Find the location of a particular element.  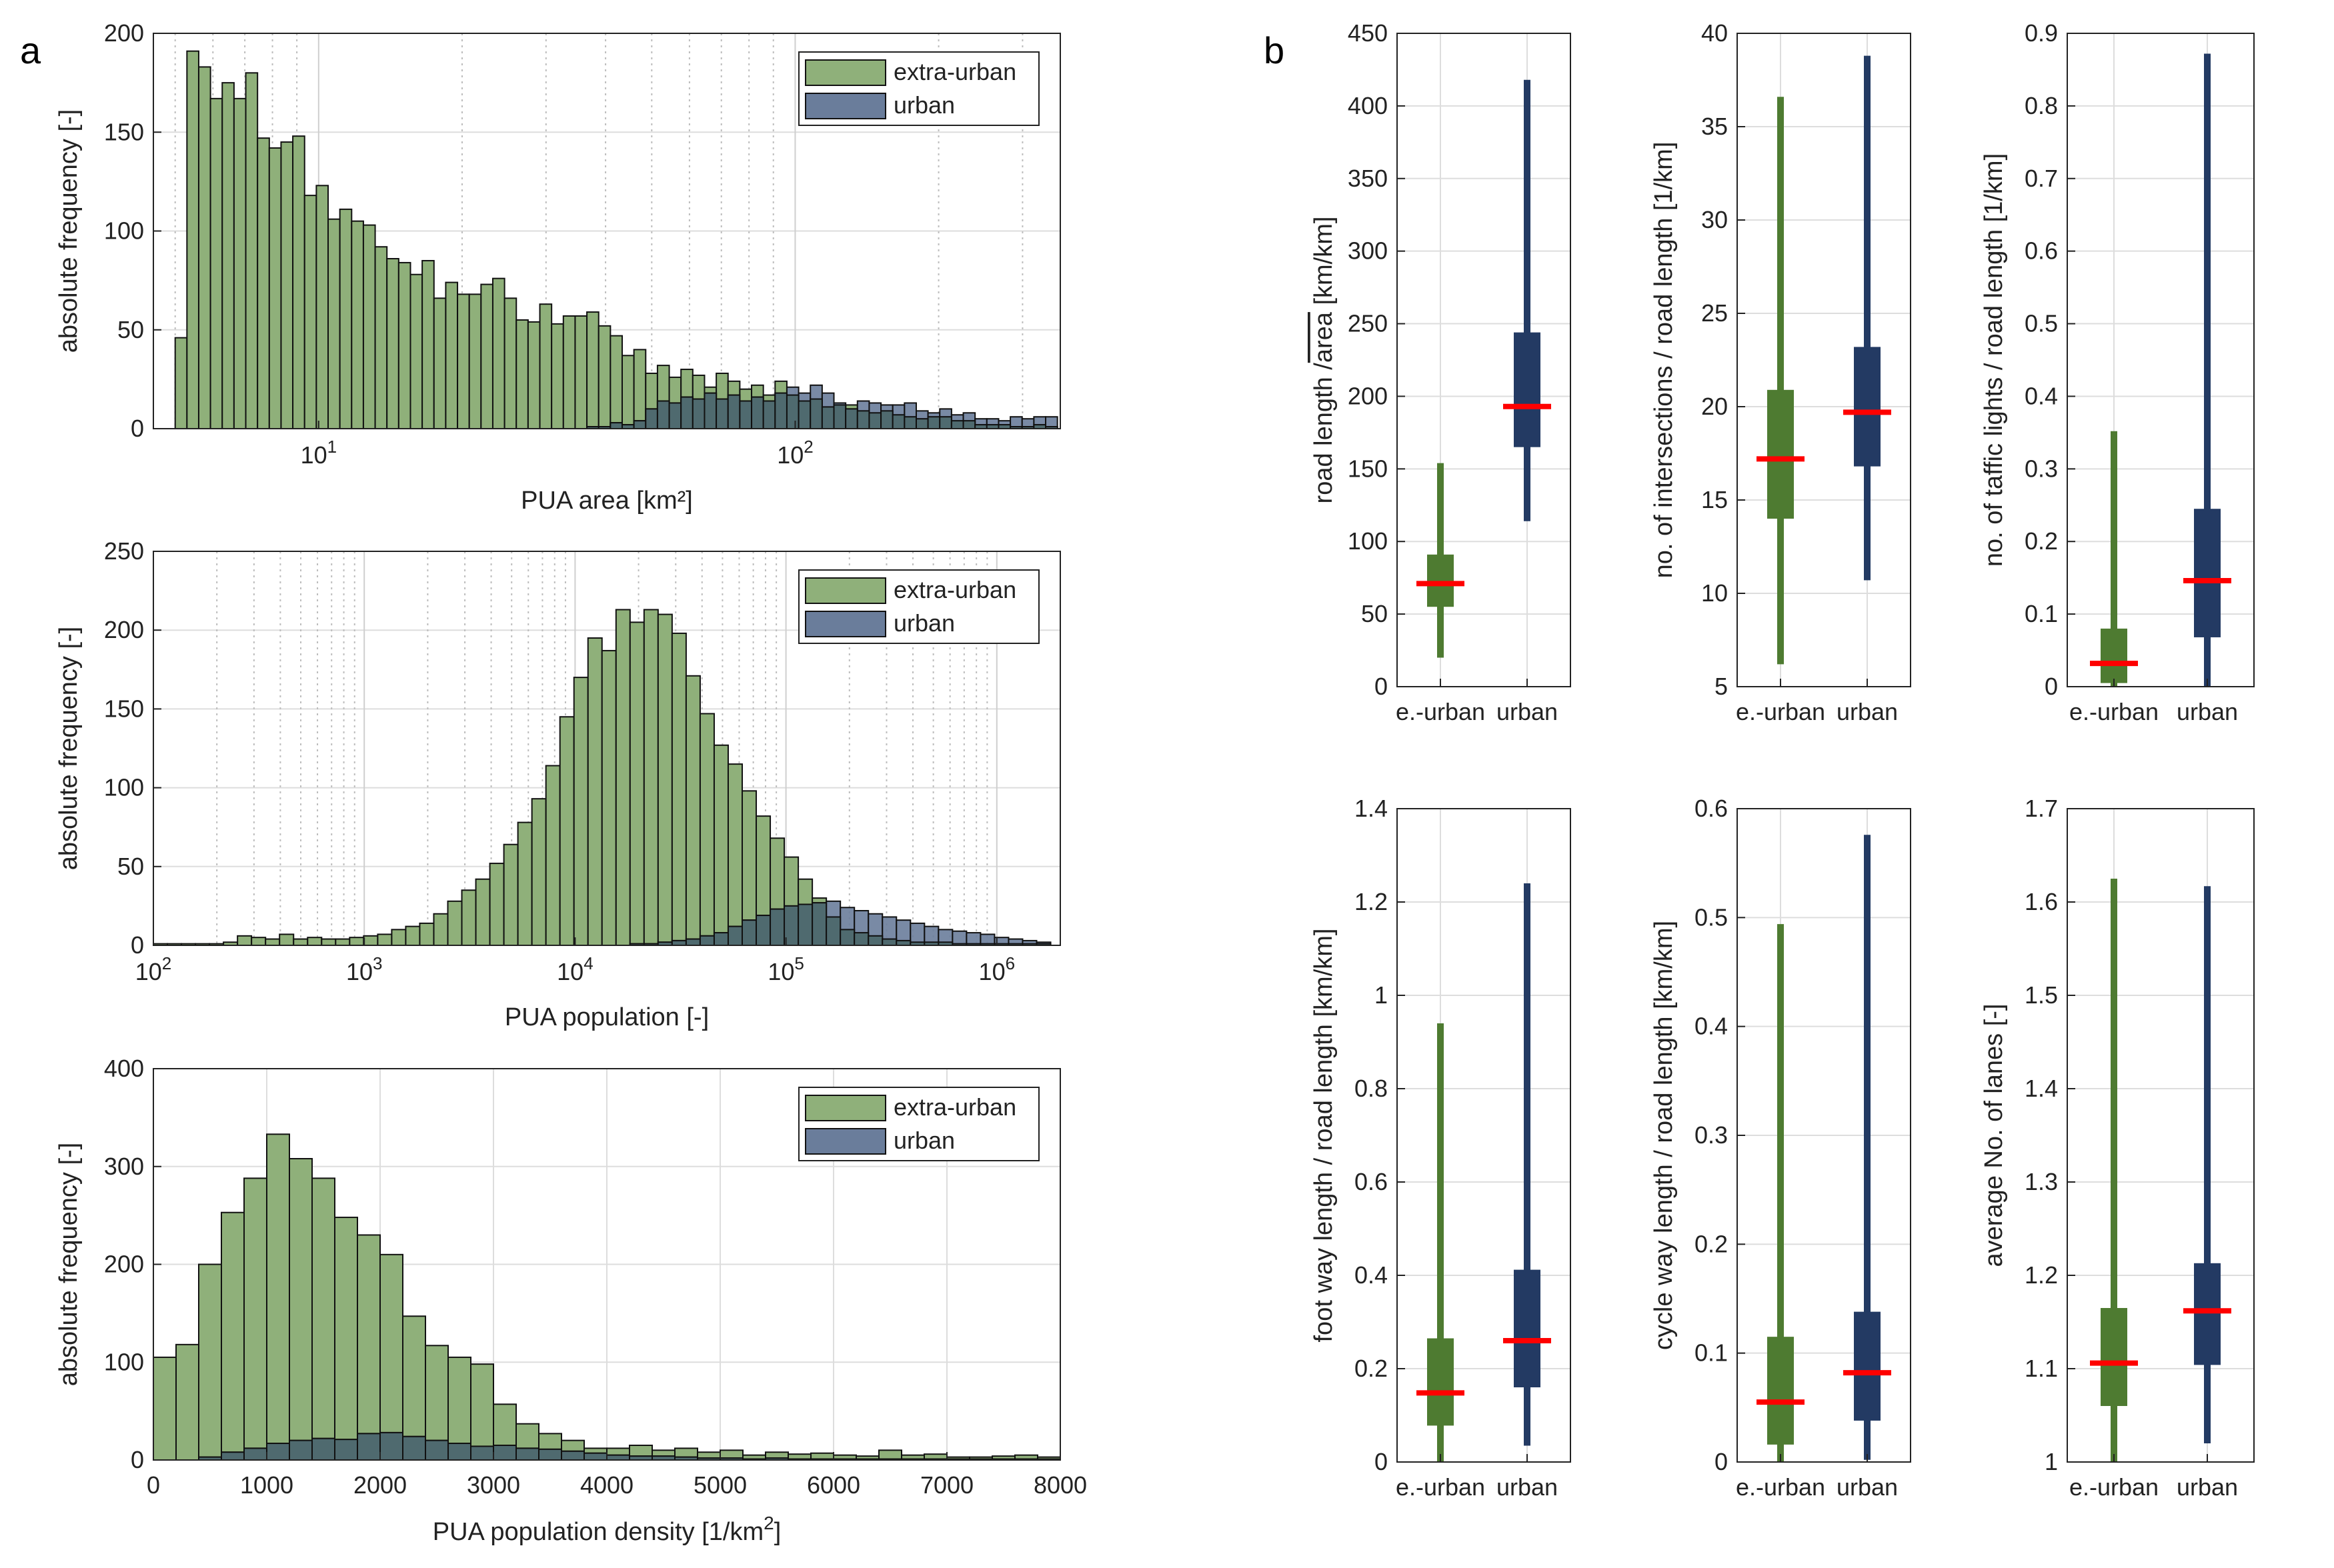

x-tick-label: 10² is located at coordinates (795, 453).